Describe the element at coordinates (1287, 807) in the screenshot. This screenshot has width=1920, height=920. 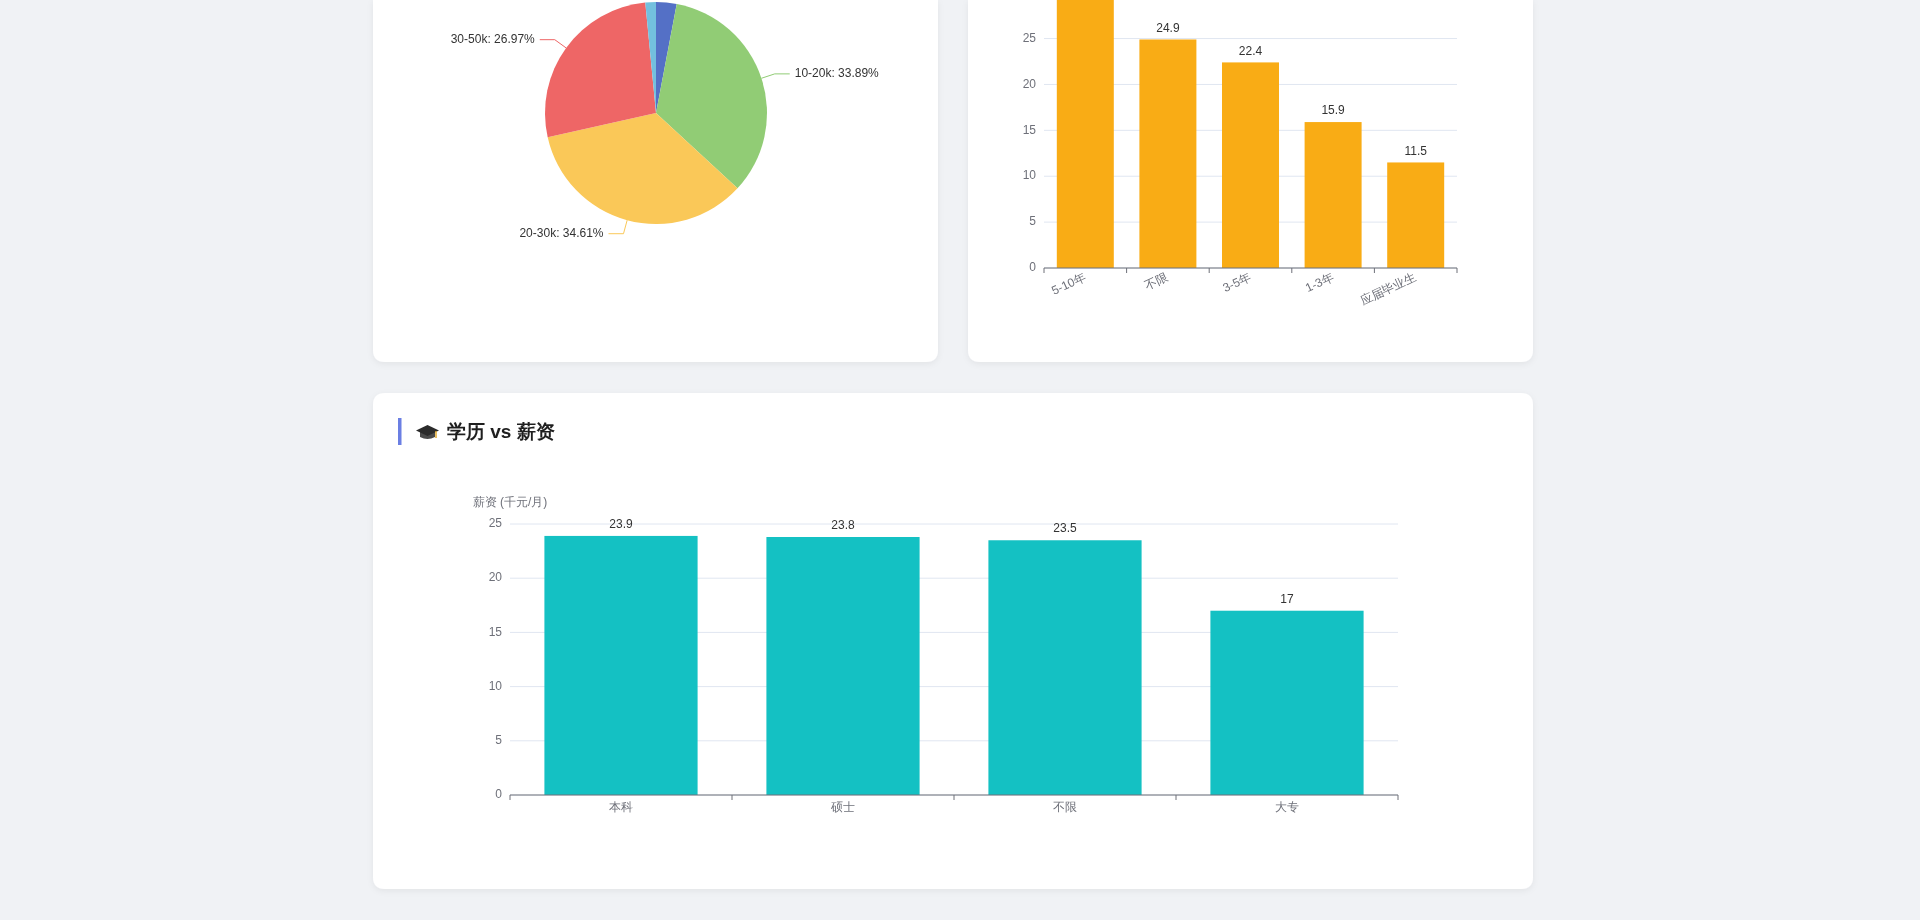
I see `x-tick-label: 大专` at that location.